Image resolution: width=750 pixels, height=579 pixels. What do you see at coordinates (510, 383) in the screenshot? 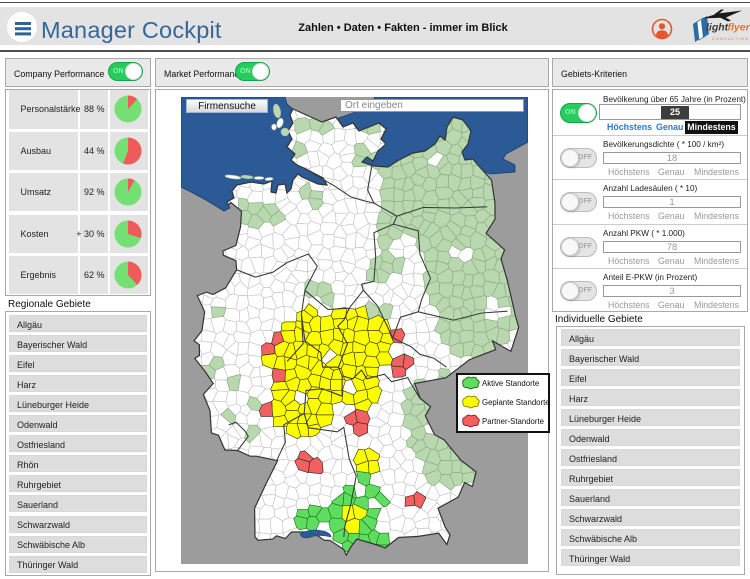
I see `svg-text: Aktive Standorte` at bounding box center [510, 383].